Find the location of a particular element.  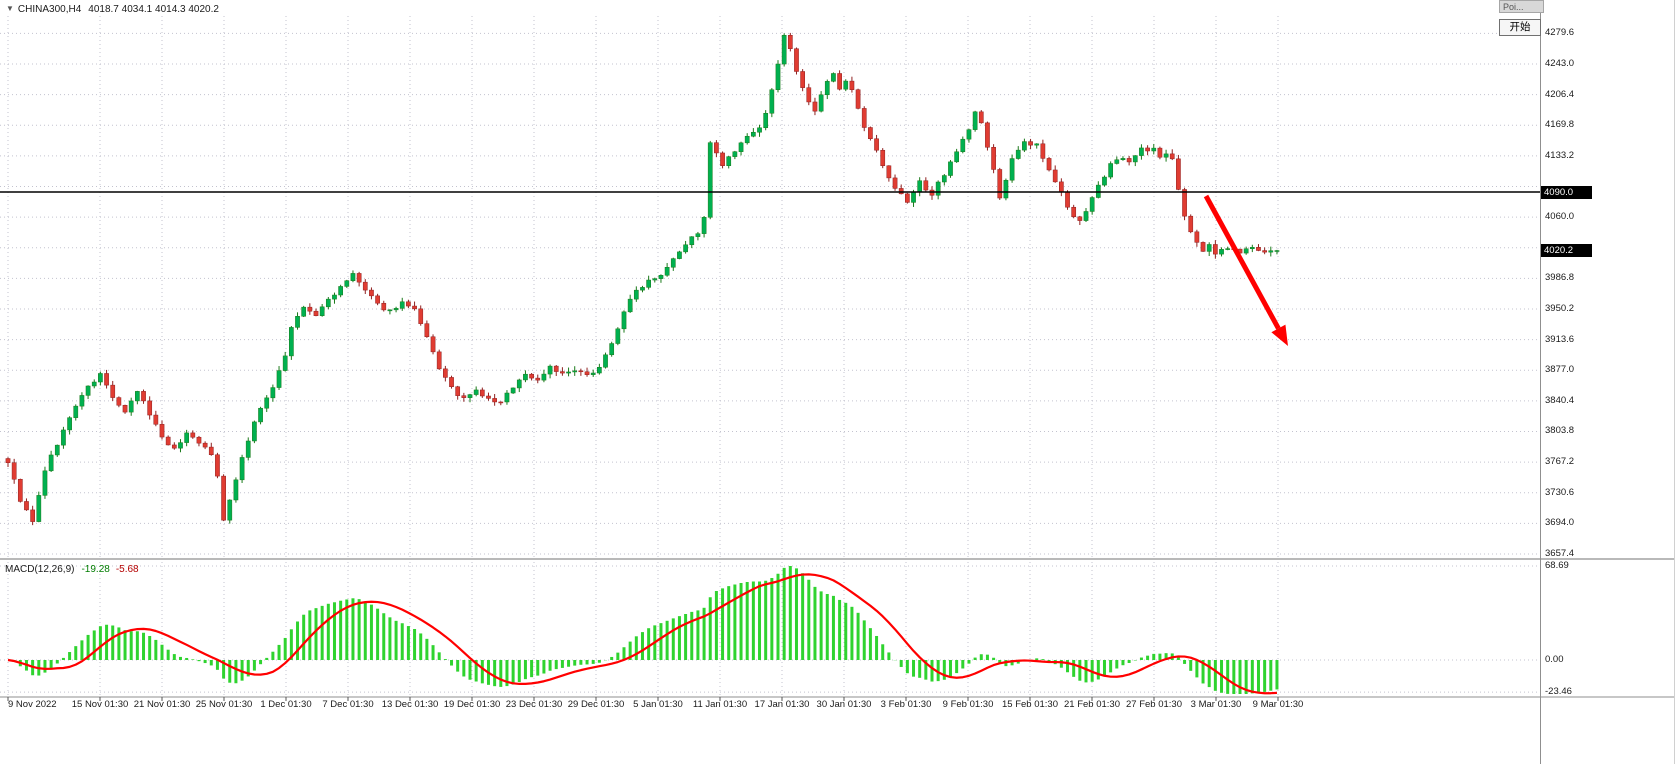

time-label: 1 Dec 01:30 is located at coordinates (286, 704).